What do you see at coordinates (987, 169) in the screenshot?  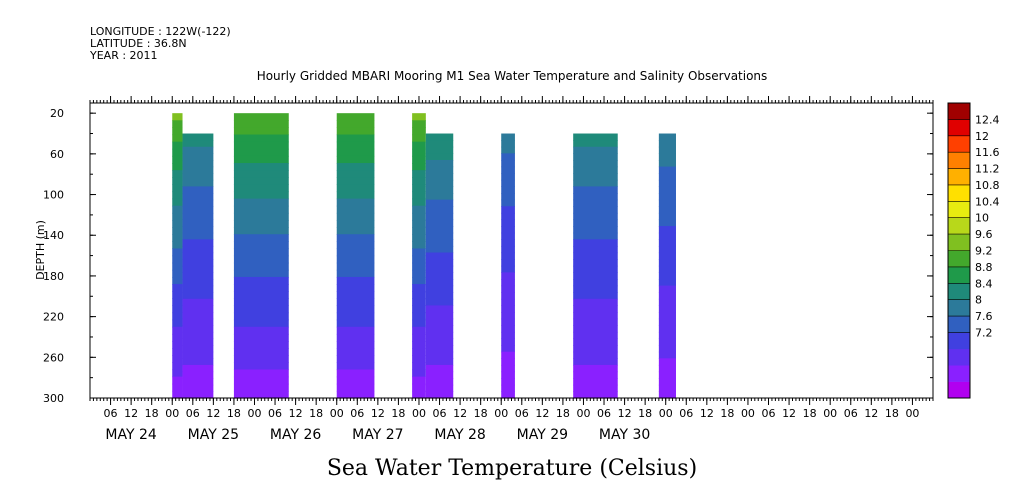 I see `colorbar-label: 11.2` at bounding box center [987, 169].